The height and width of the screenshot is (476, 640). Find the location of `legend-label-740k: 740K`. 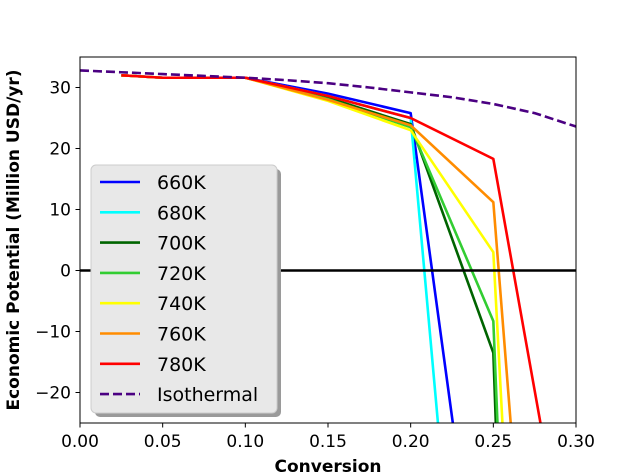

legend-label-740k: 740K is located at coordinates (181, 304).